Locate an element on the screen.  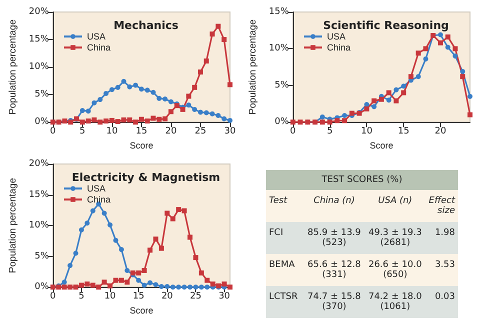
legend-label: USA is located at coordinates (96, 37).